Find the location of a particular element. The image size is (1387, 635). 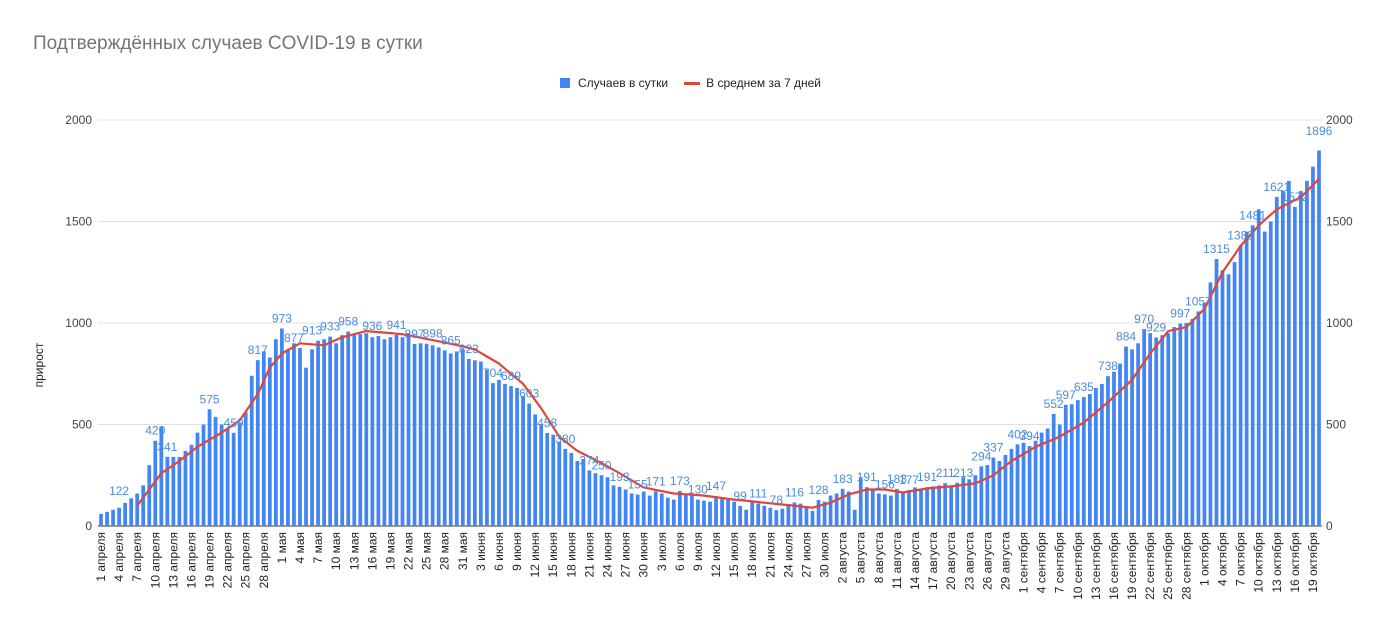

legend-item-average: В среднем за 7 дней is located at coordinates (752, 83).